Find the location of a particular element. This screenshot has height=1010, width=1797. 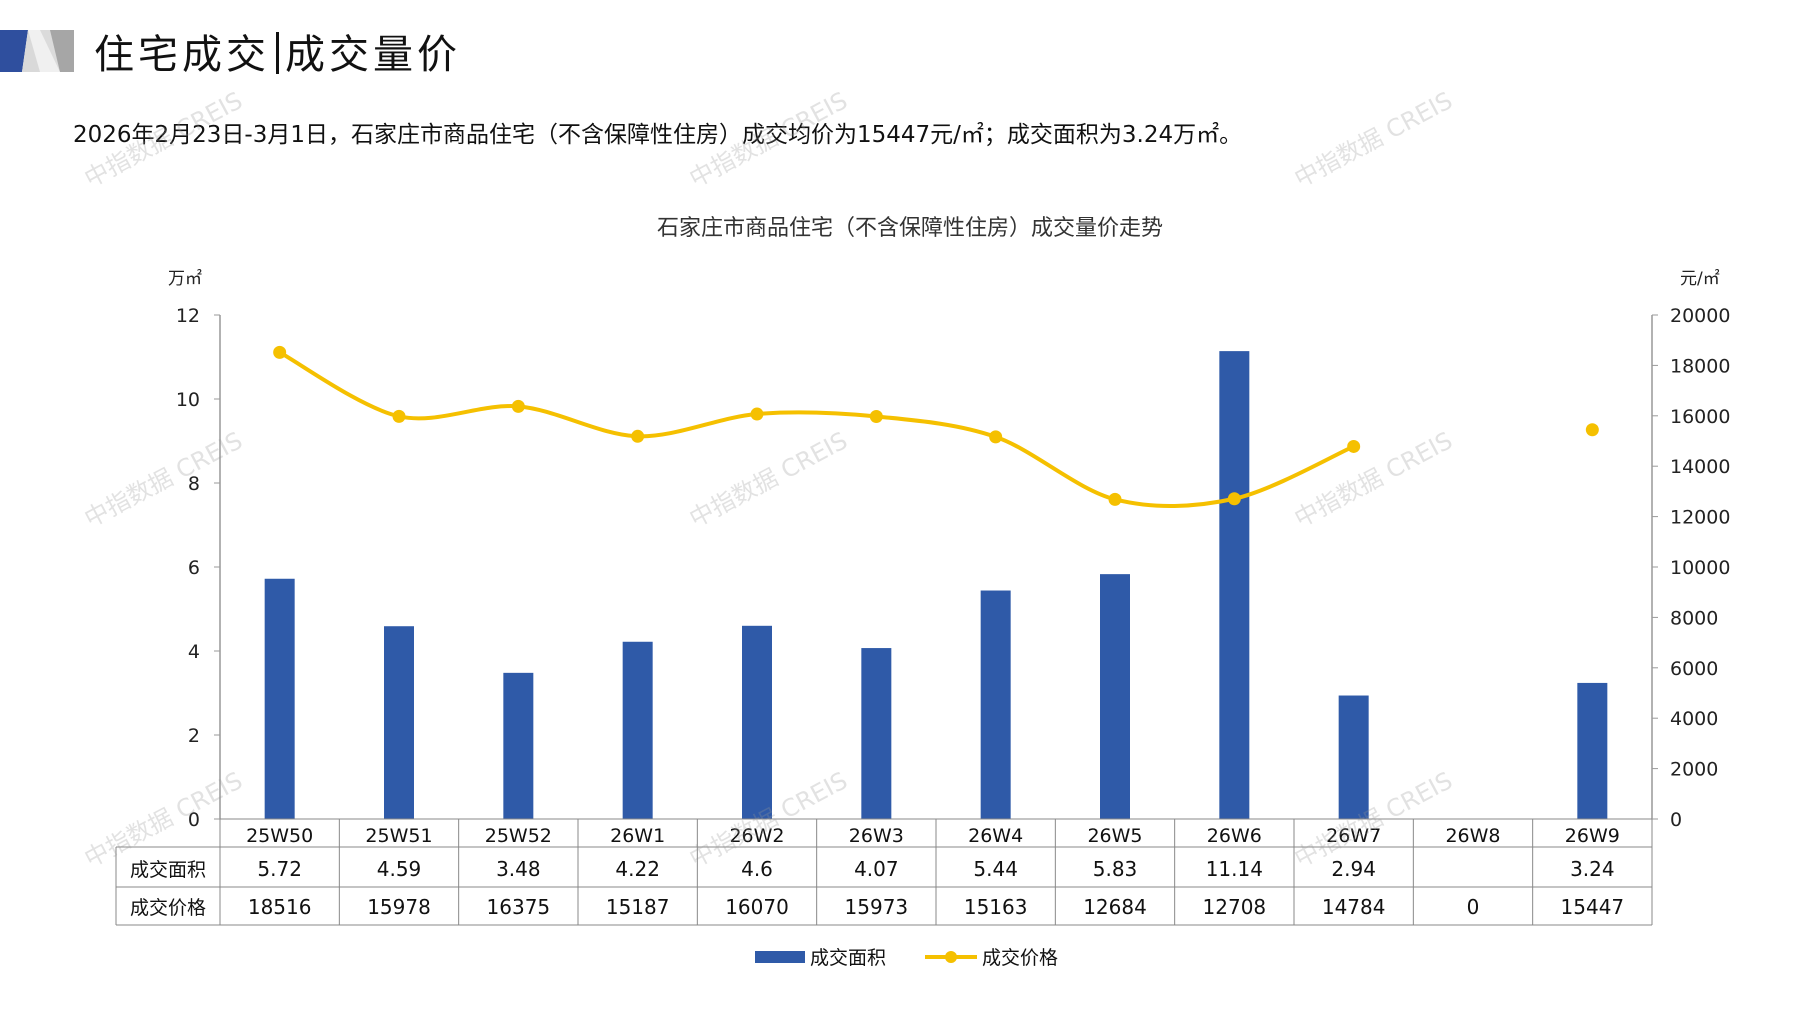

price-point-26W3 is located at coordinates (876, 416).